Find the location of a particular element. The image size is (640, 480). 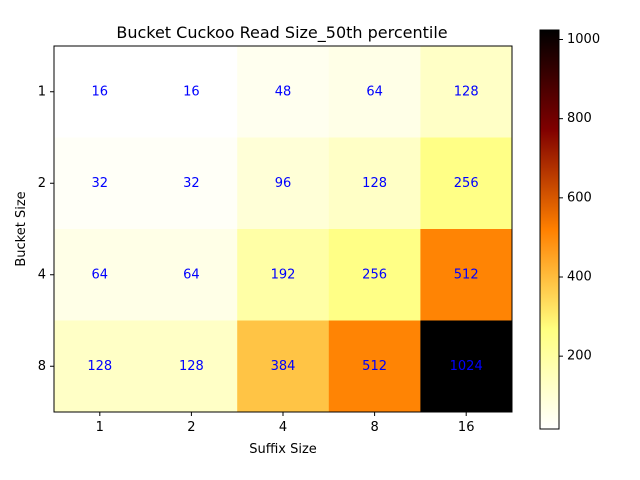

colorbar is located at coordinates (549, 229).